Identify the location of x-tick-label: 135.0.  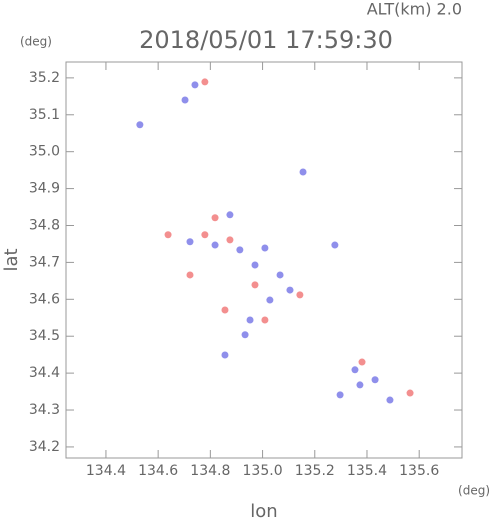
(263, 471).